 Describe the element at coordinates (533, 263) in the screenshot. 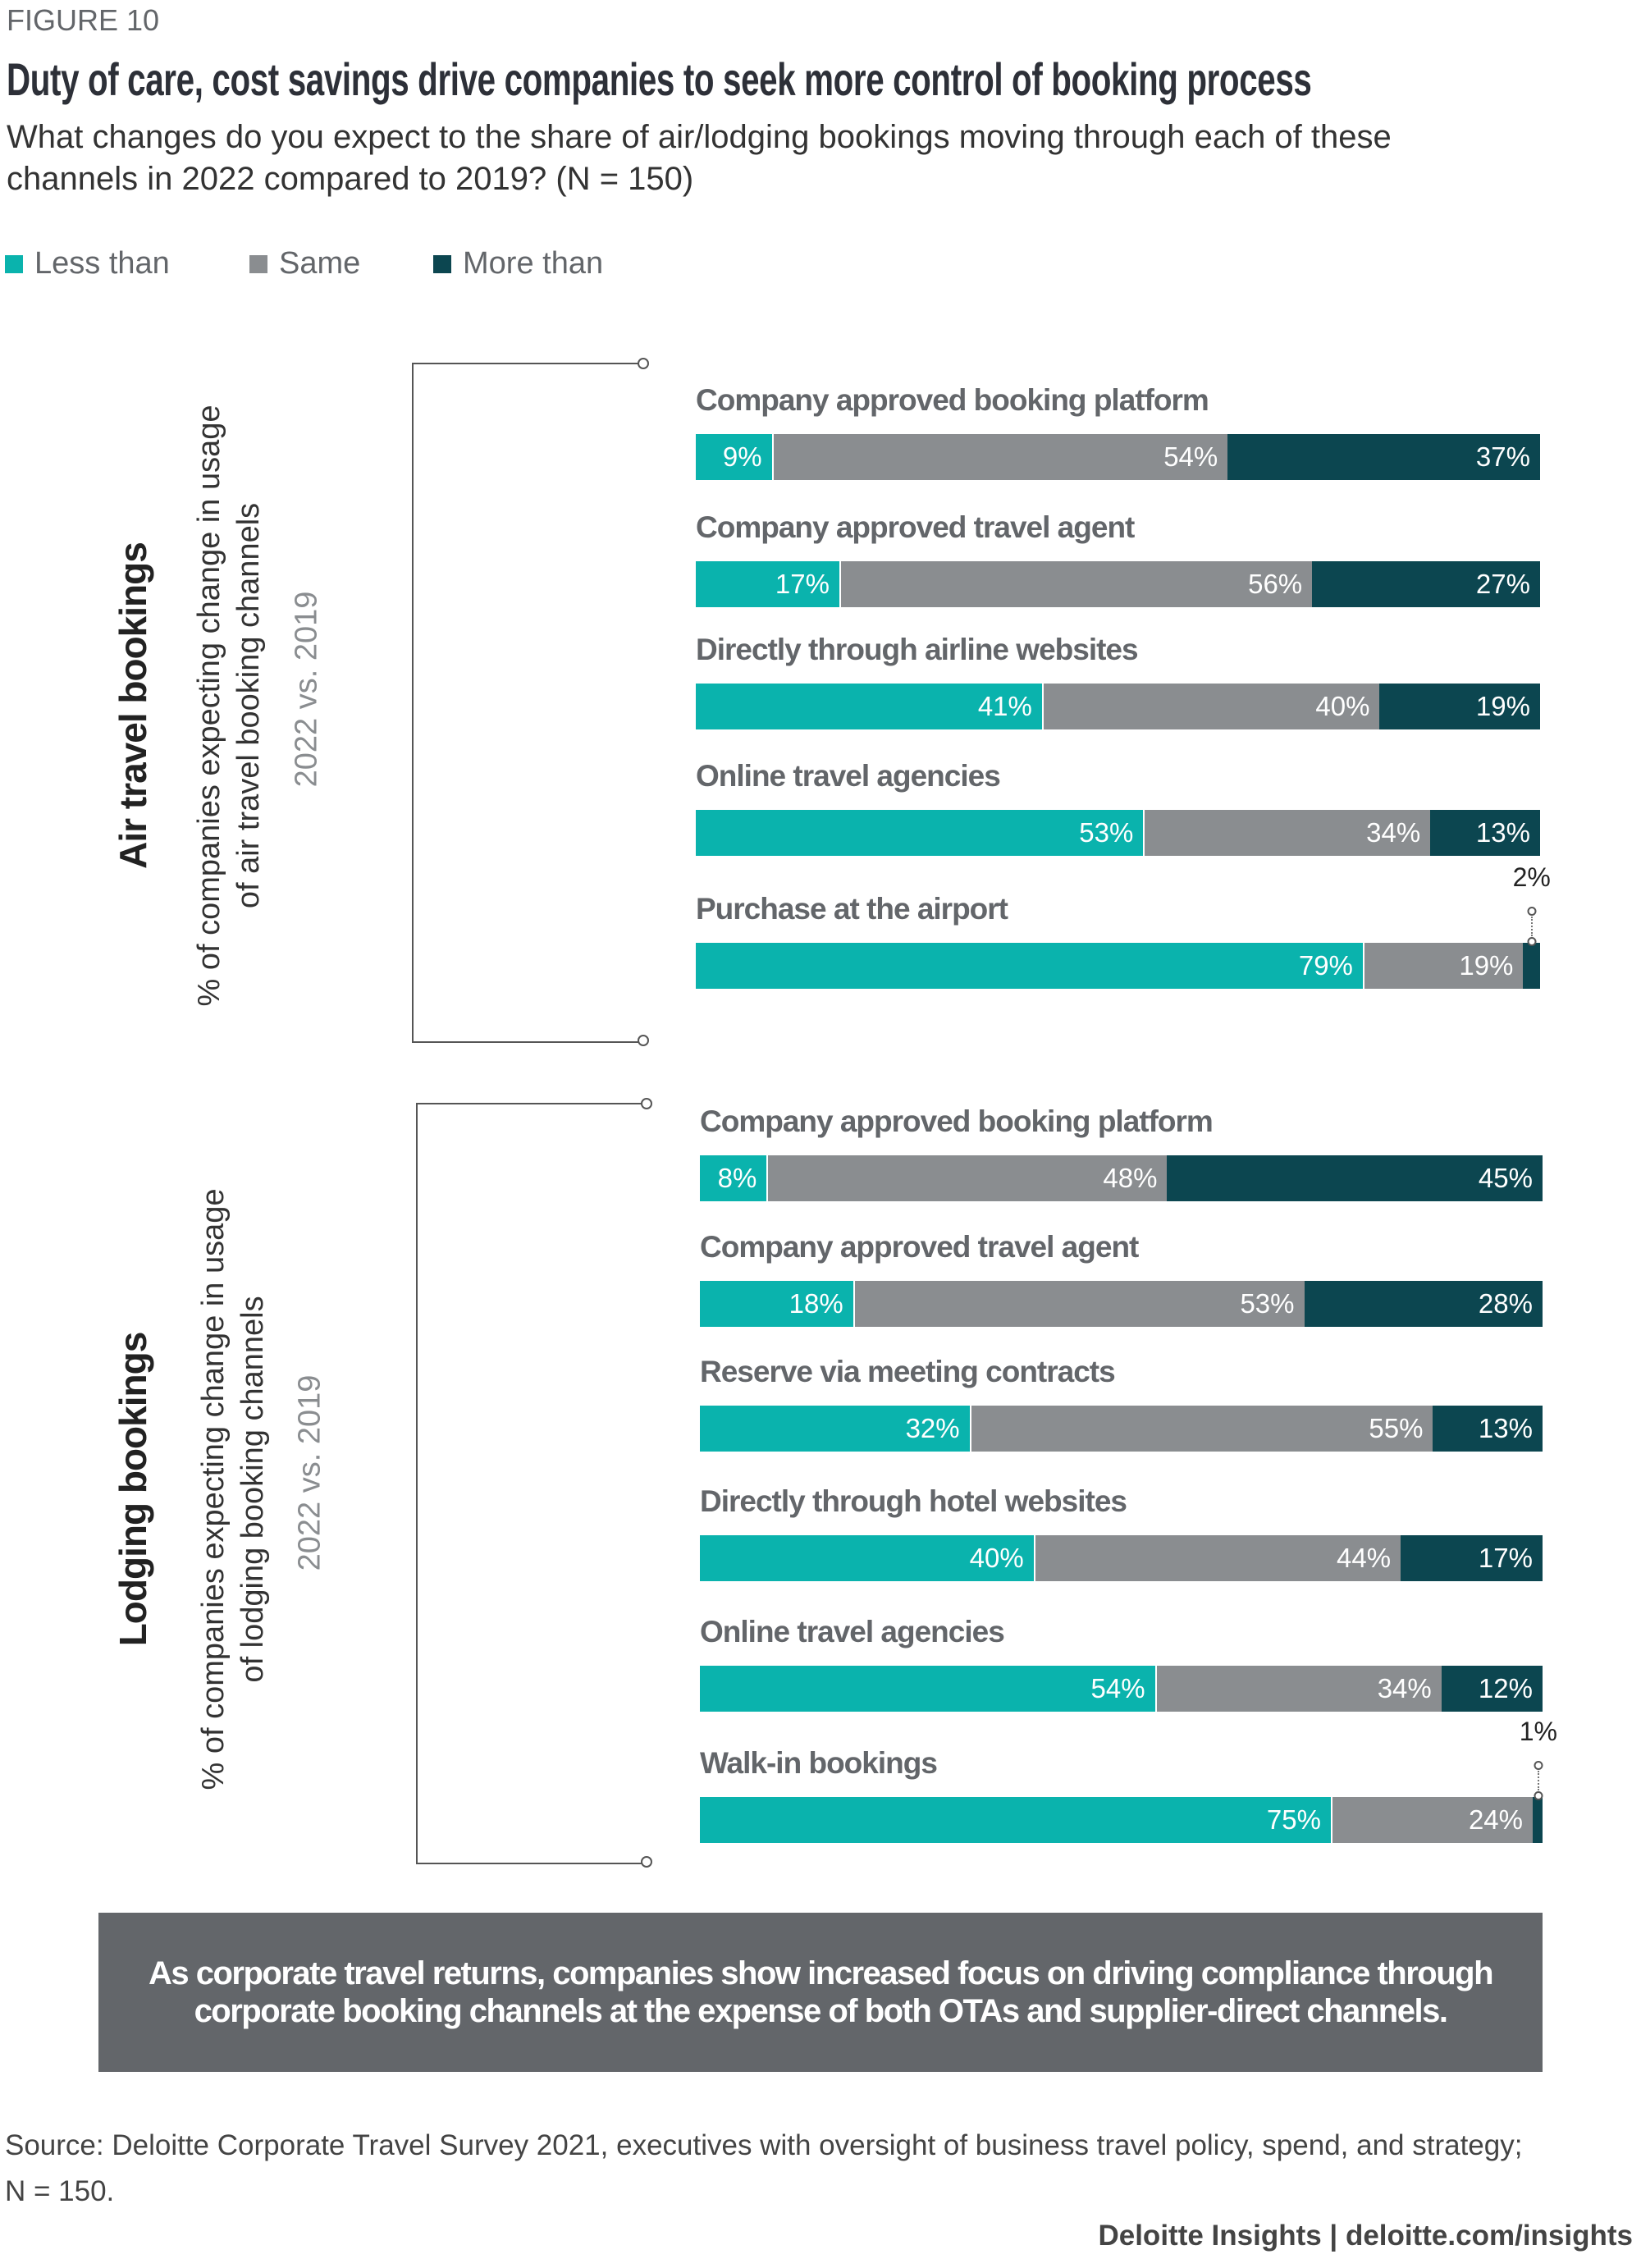

I see `legend-label: More than` at that location.